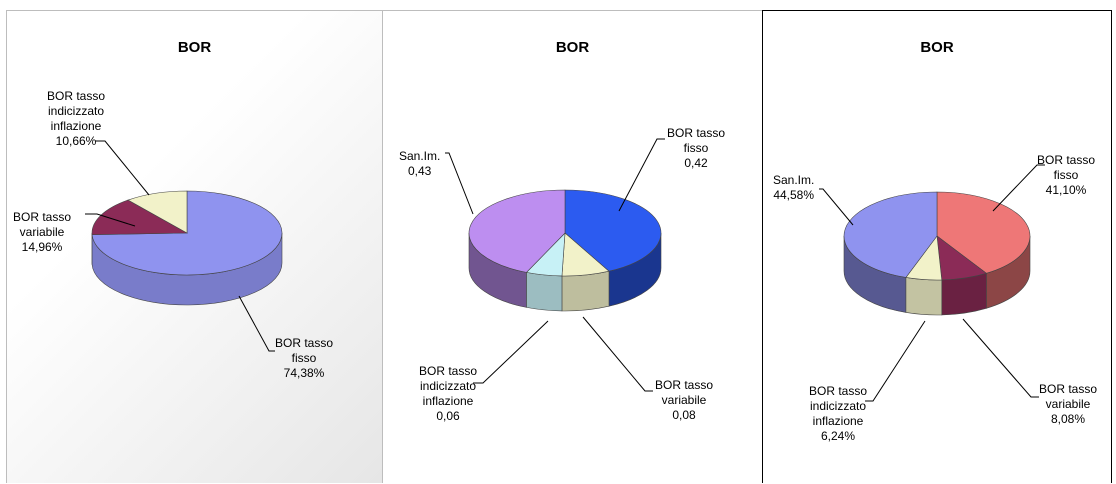 The width and height of the screenshot is (1116, 484). I want to click on slice-label: BOR tasso fisso 74,38%, so click(304, 358).